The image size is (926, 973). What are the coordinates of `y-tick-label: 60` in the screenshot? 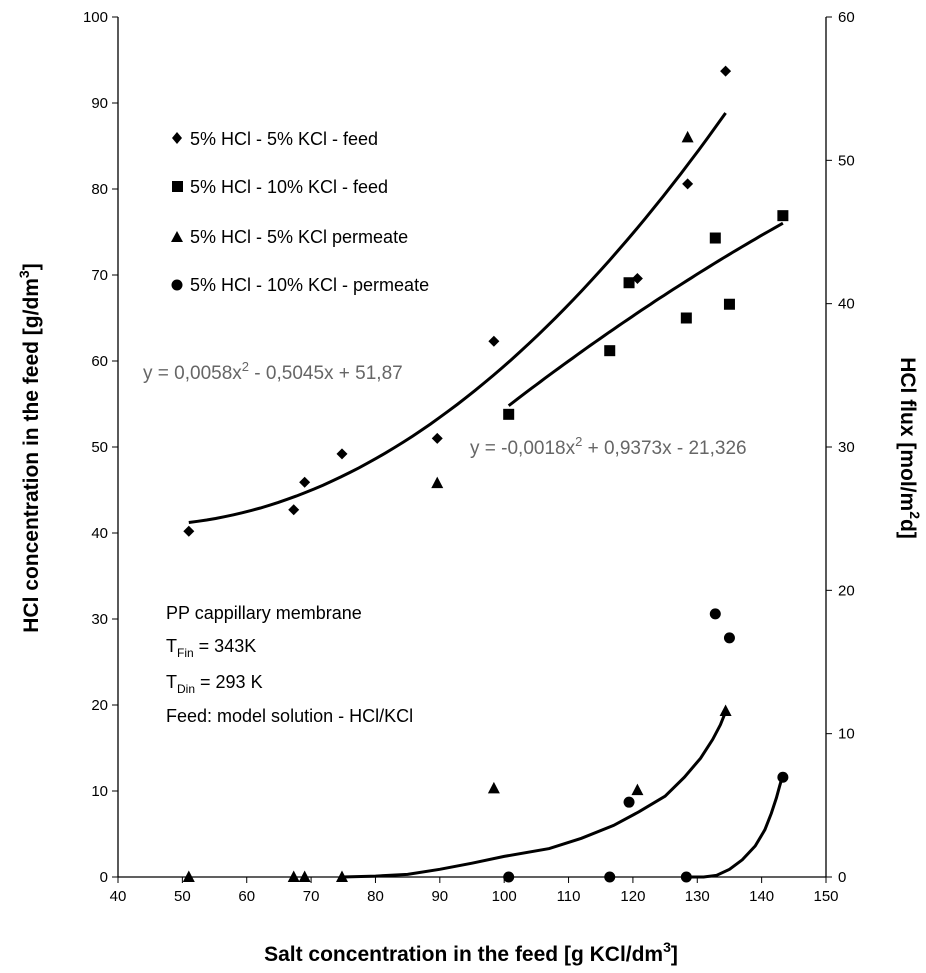 It's located at (99, 361).